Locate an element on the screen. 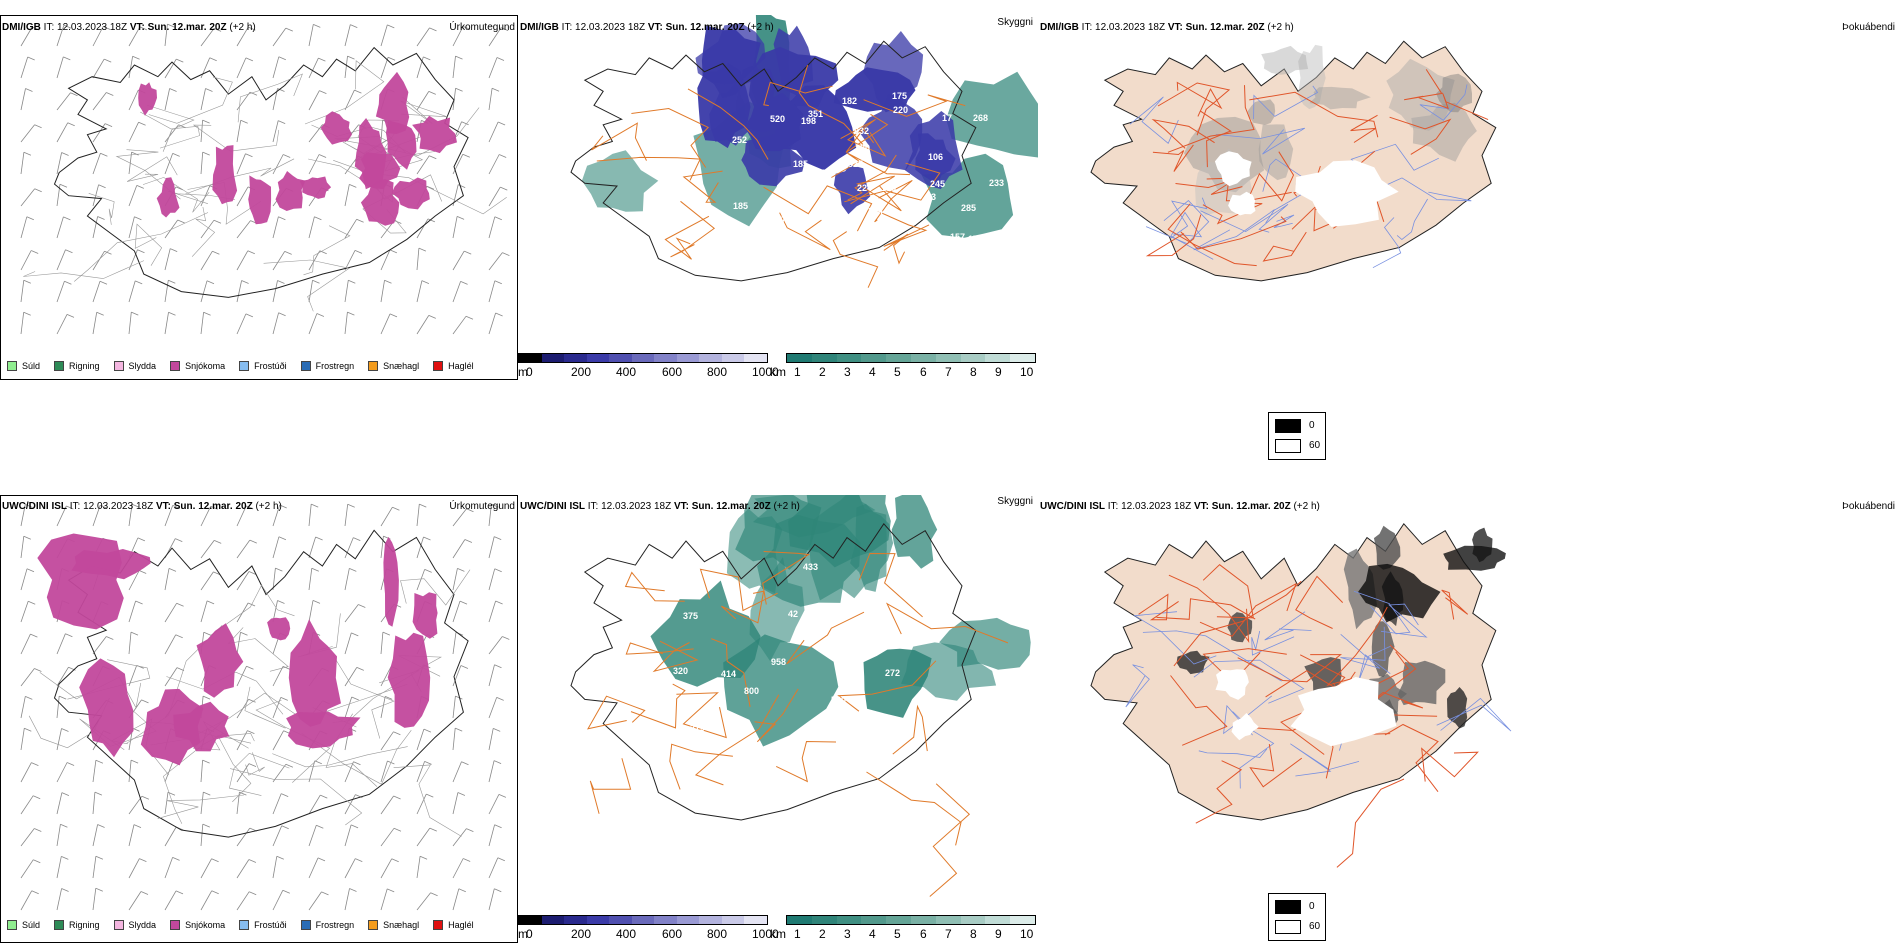 Image resolution: width=1900 pixels, height=950 pixels. title-precip-uwc: Úrkomutegund is located at coordinates (482, 506).